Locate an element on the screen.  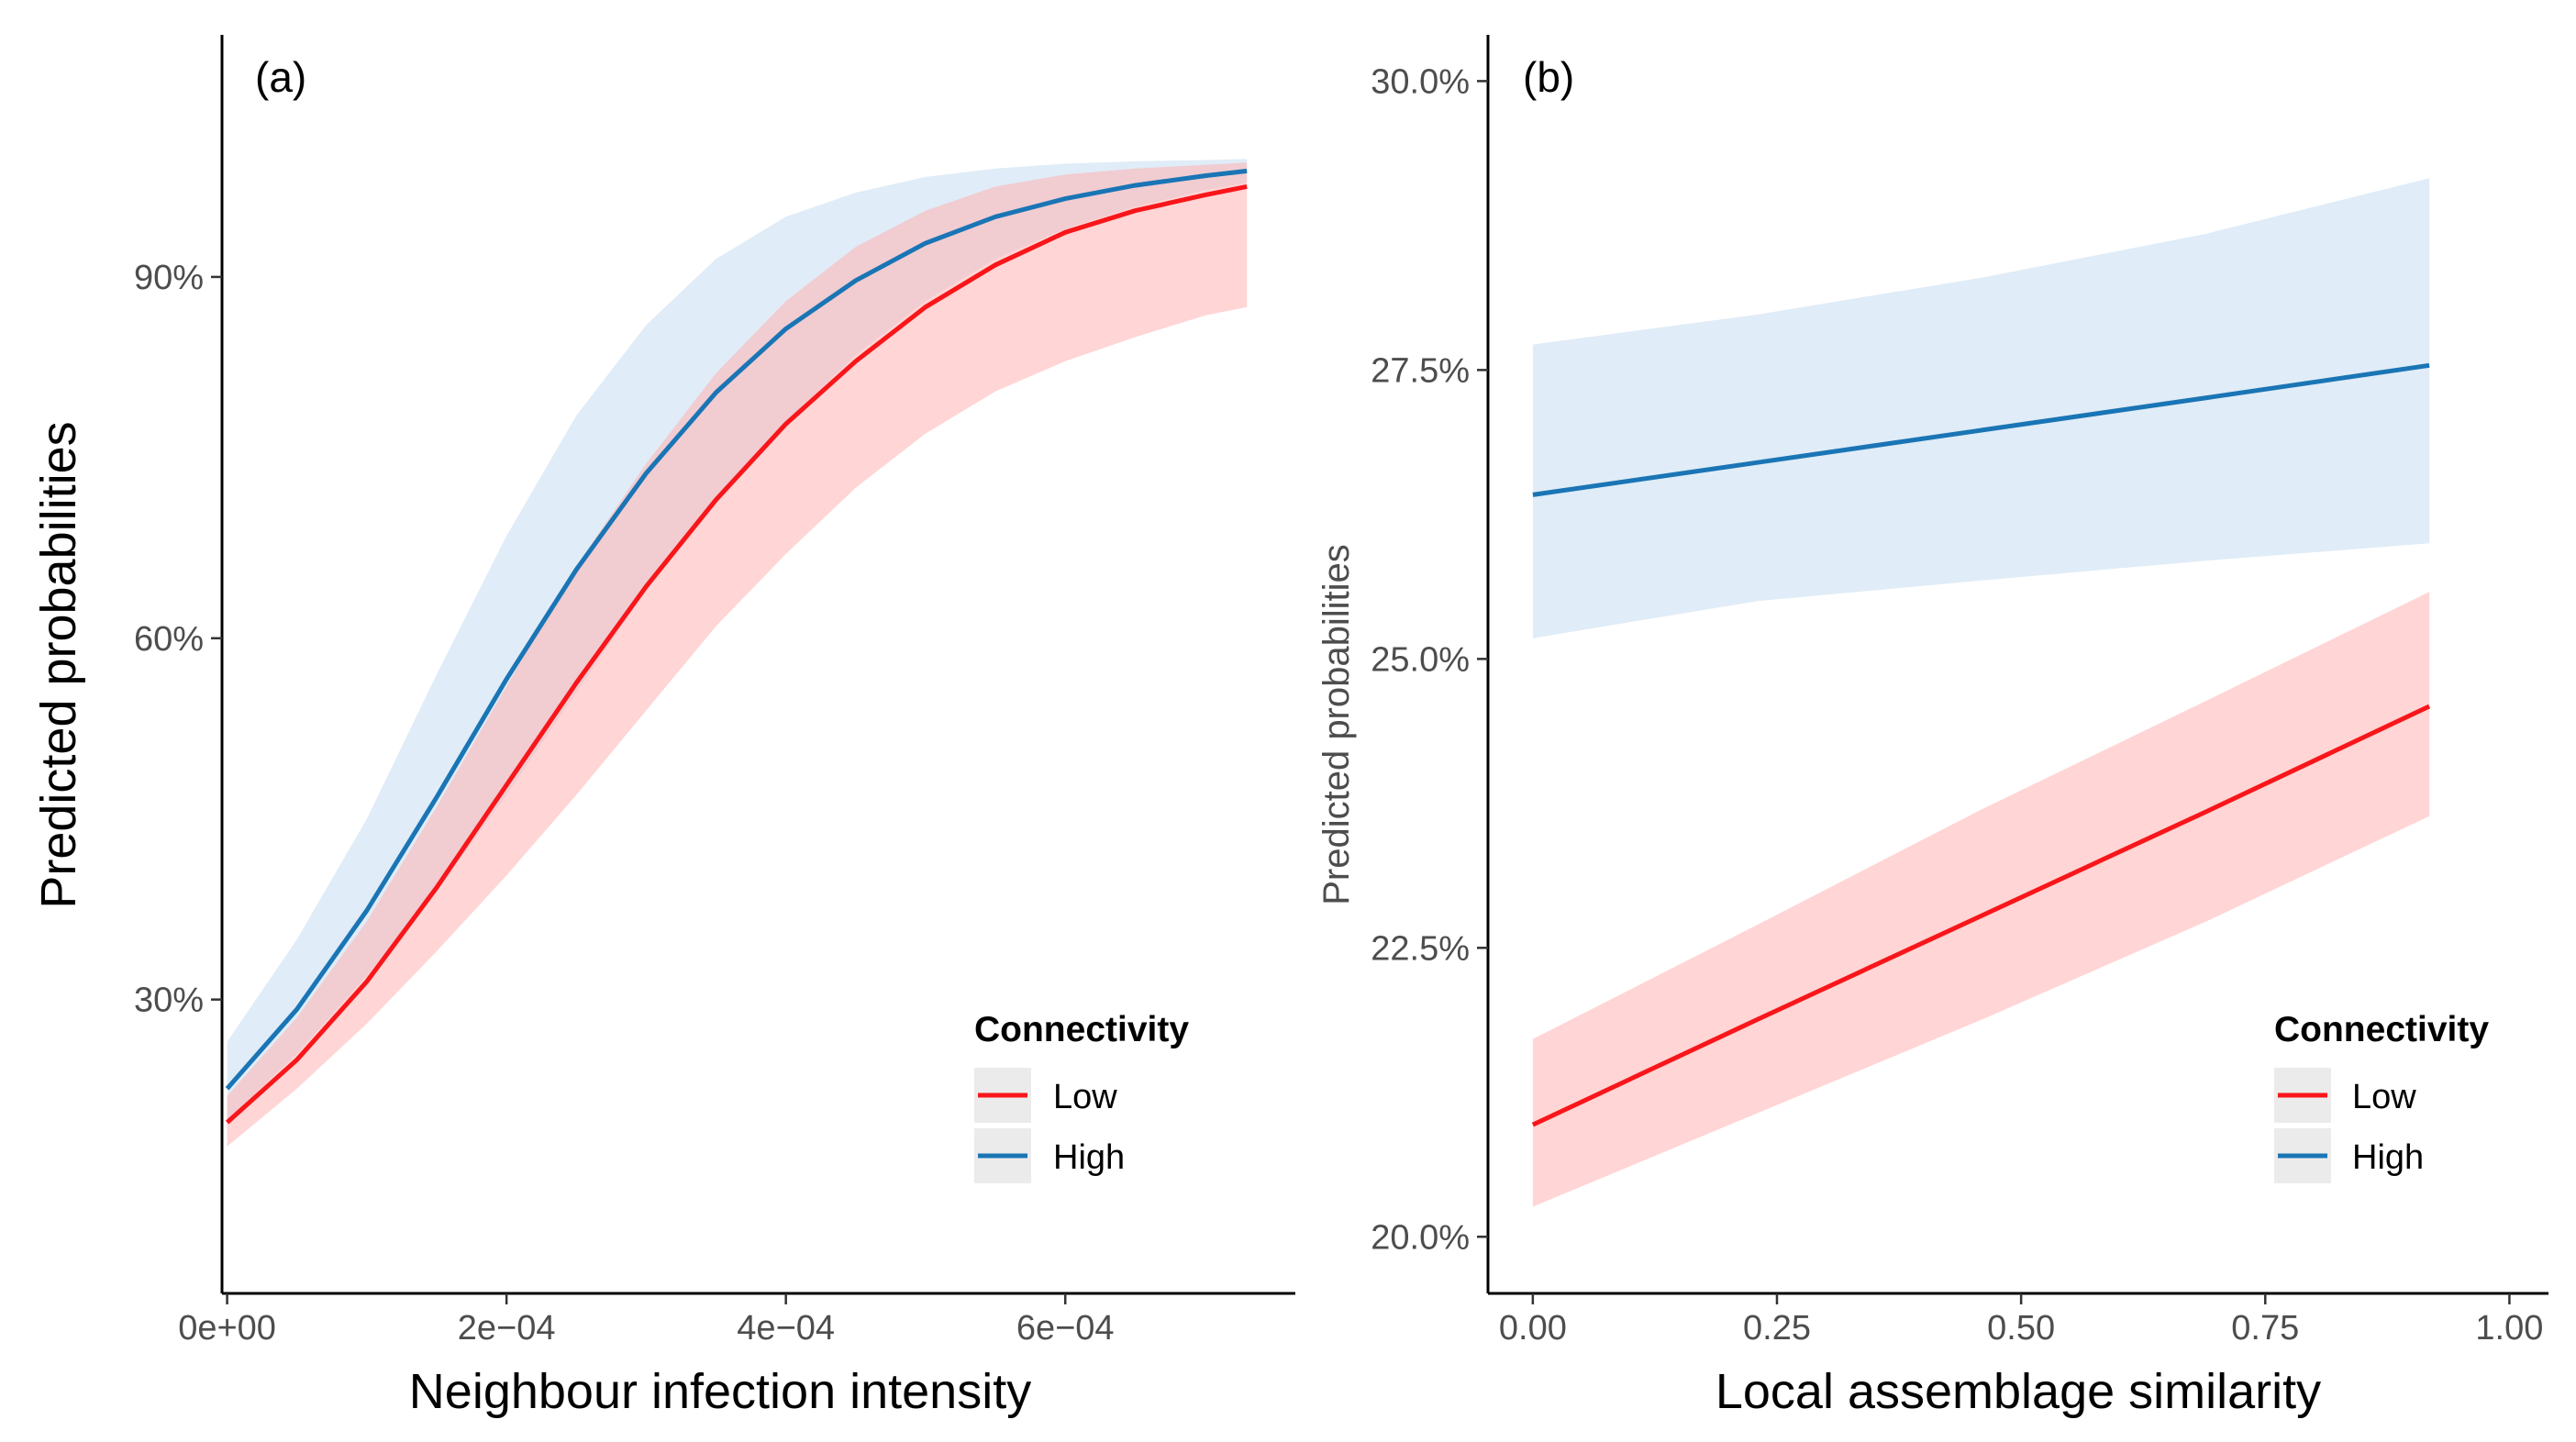
panel-a-x-tick-label: 6e−04 is located at coordinates (1065, 1328).